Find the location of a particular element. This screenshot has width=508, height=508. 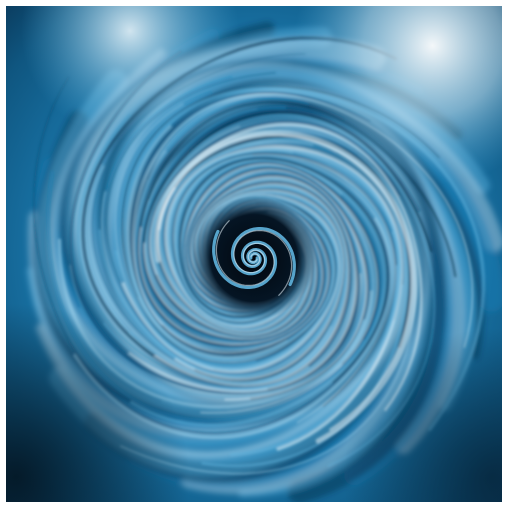

core-spiral is located at coordinates (254, 258).